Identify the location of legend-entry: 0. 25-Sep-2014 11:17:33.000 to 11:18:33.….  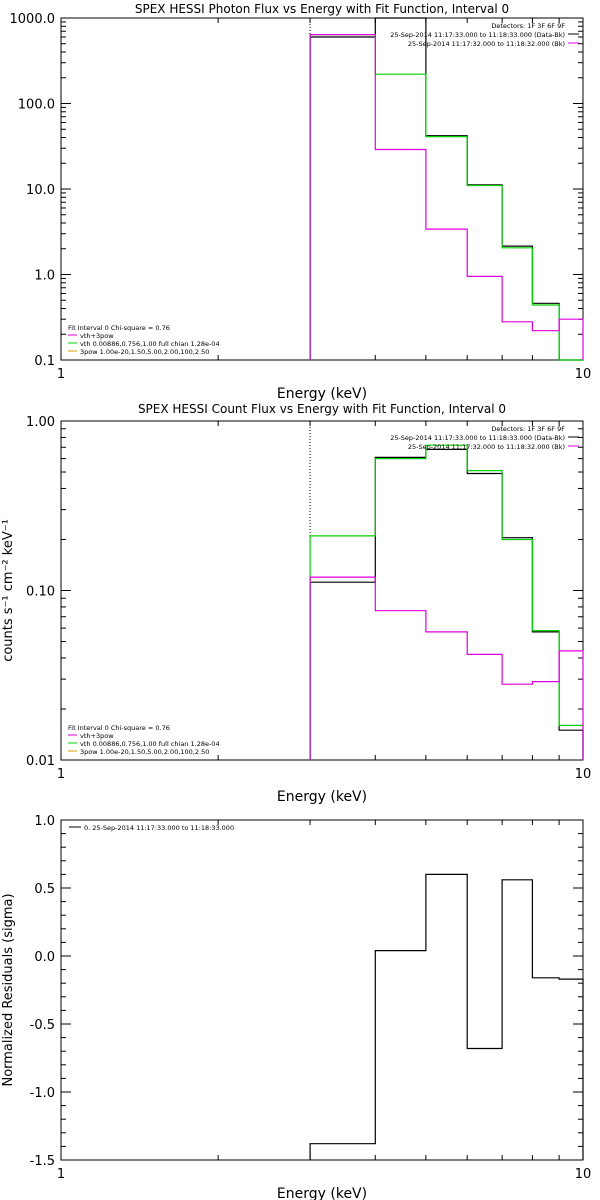
(159, 828).